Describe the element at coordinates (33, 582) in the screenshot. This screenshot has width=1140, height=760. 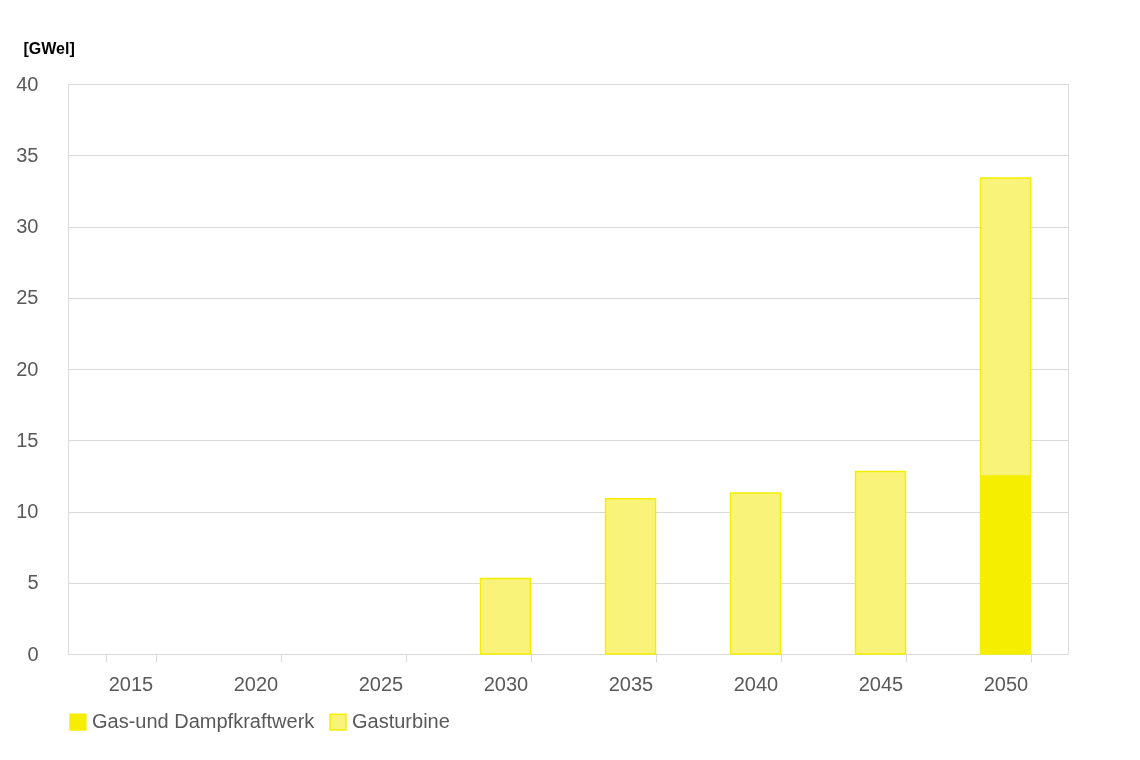
I see `y-tick-label: 5` at that location.